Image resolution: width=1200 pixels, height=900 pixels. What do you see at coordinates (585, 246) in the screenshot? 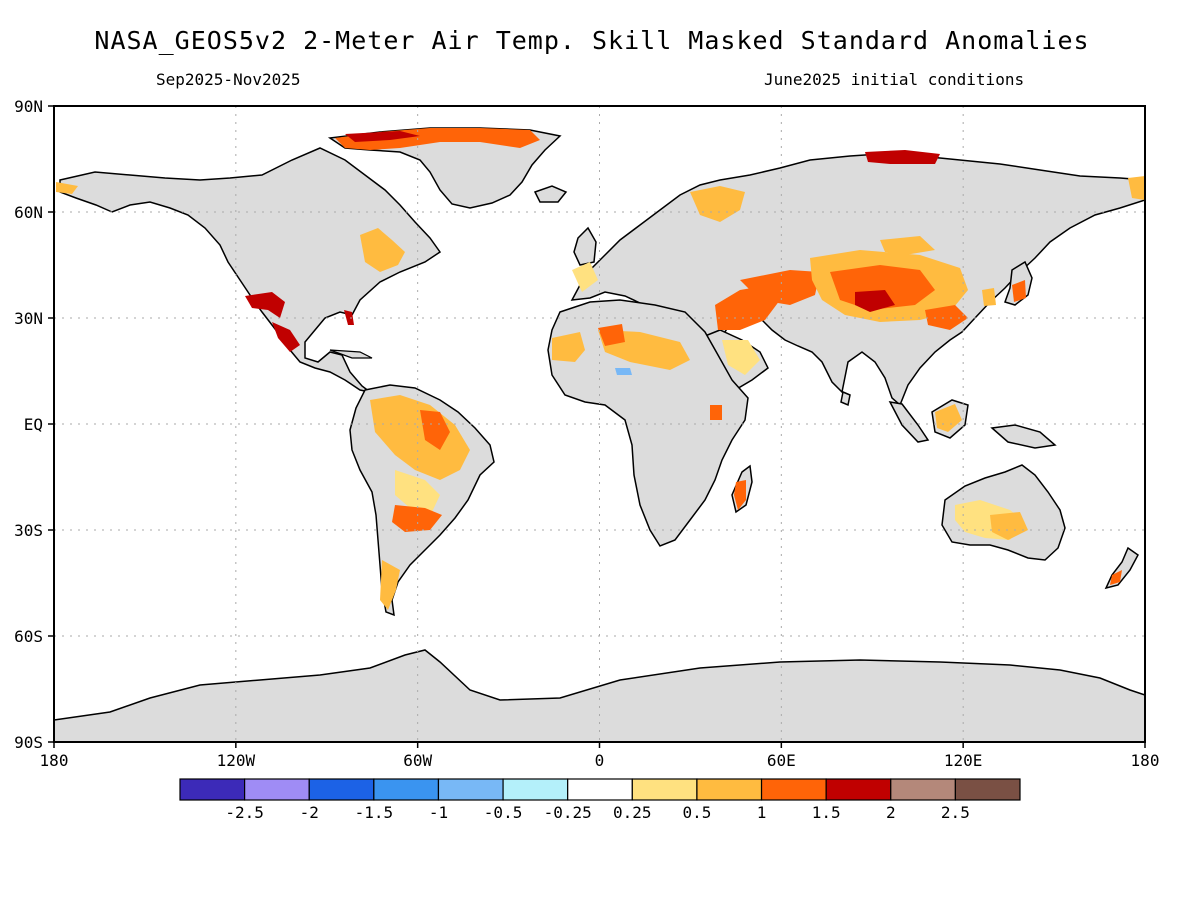
I see `great-britain` at bounding box center [585, 246].